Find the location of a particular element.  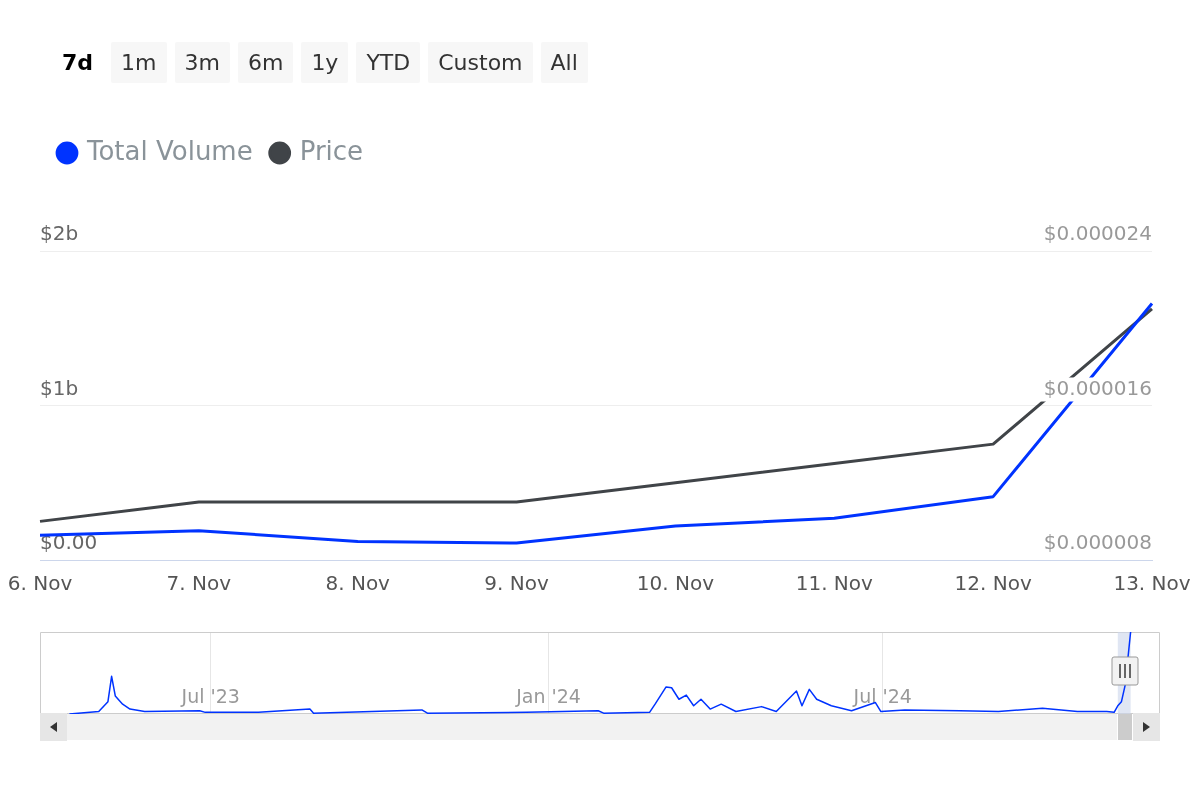

text: All is located at coordinates (564, 62).